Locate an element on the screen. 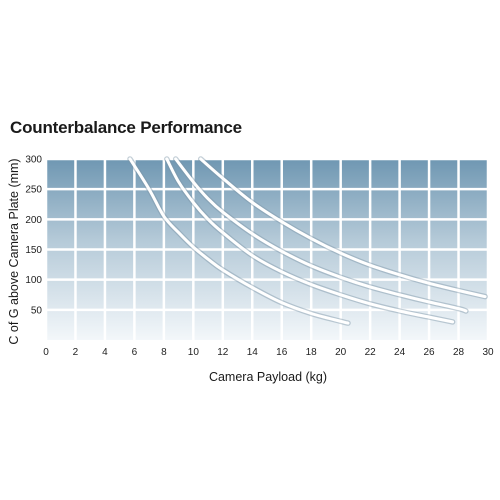 The width and height of the screenshot is (500, 500). y-axis-ticks: 50 100 150 200 250 300 is located at coordinates (33, 236).